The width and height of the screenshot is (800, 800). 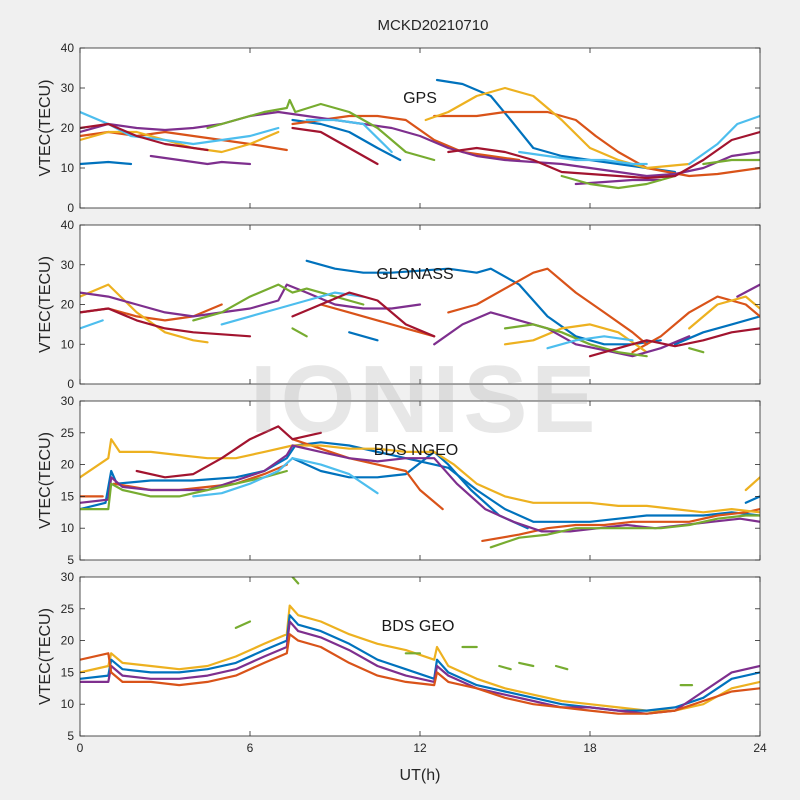 What do you see at coordinates (80, 748) in the screenshot?
I see `x-tick-label: 0` at bounding box center [80, 748].